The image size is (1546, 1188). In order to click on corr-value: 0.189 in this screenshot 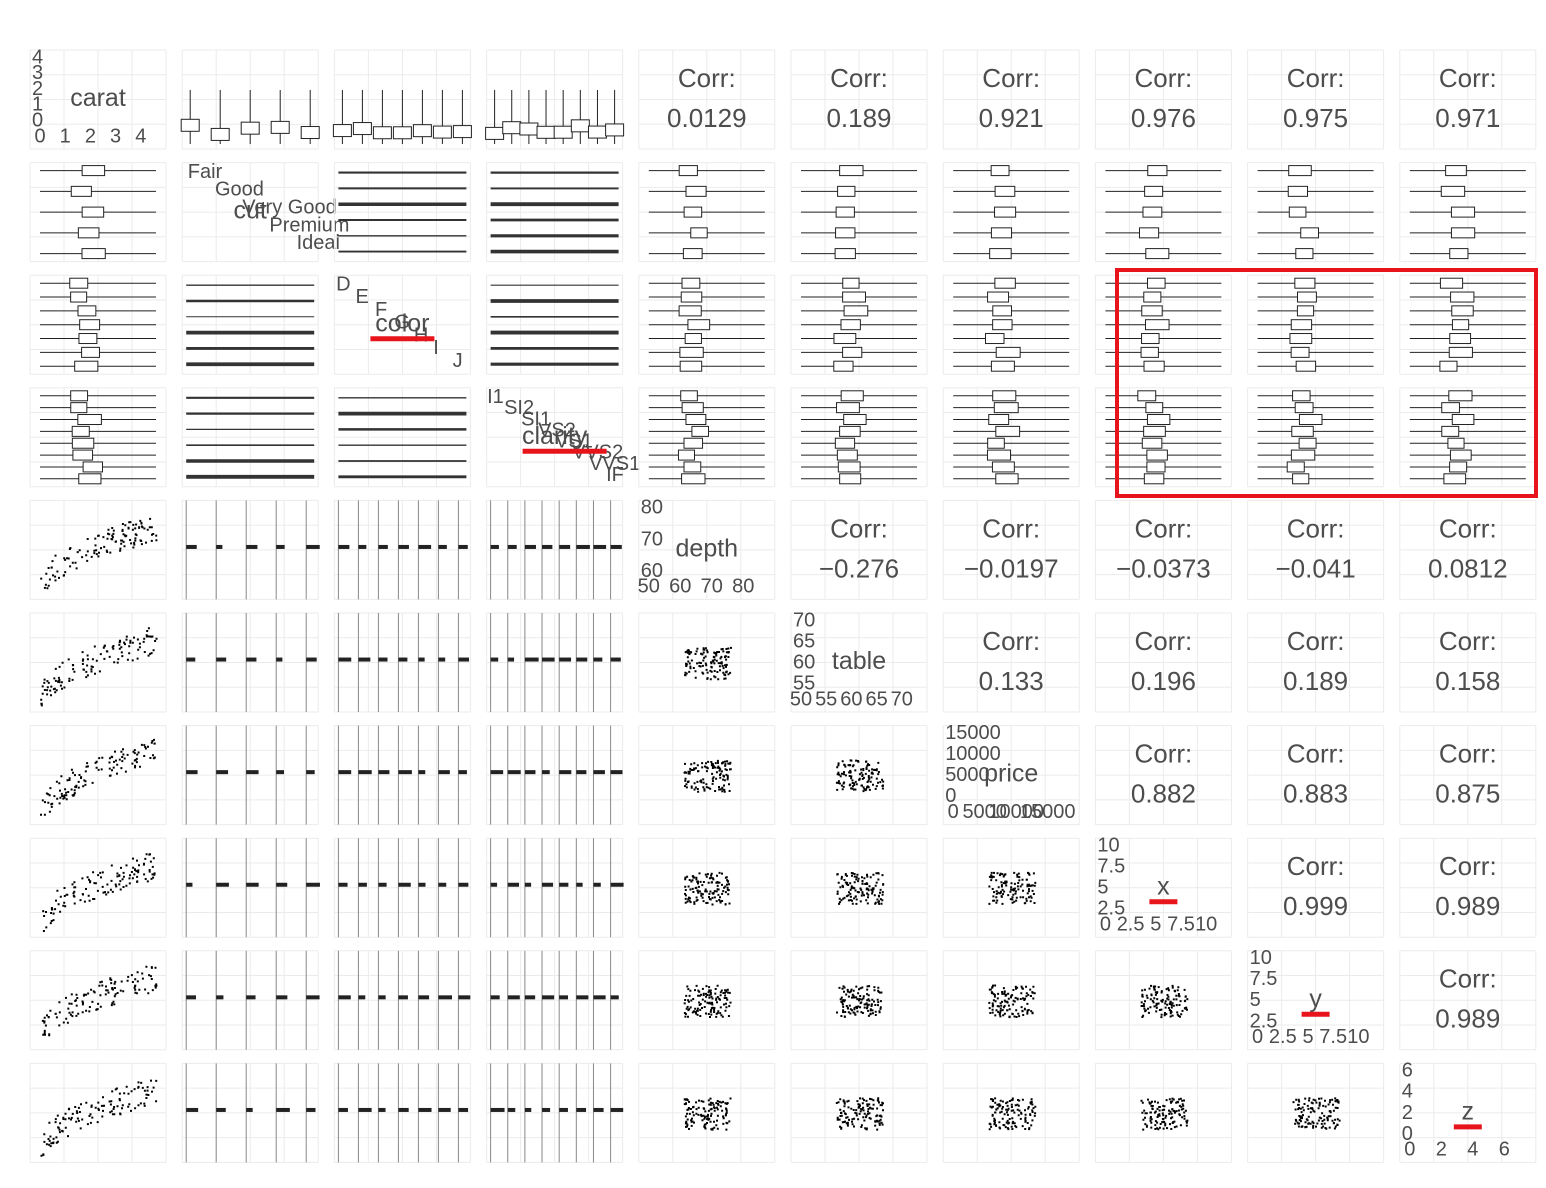, I will do `click(1315, 681)`.